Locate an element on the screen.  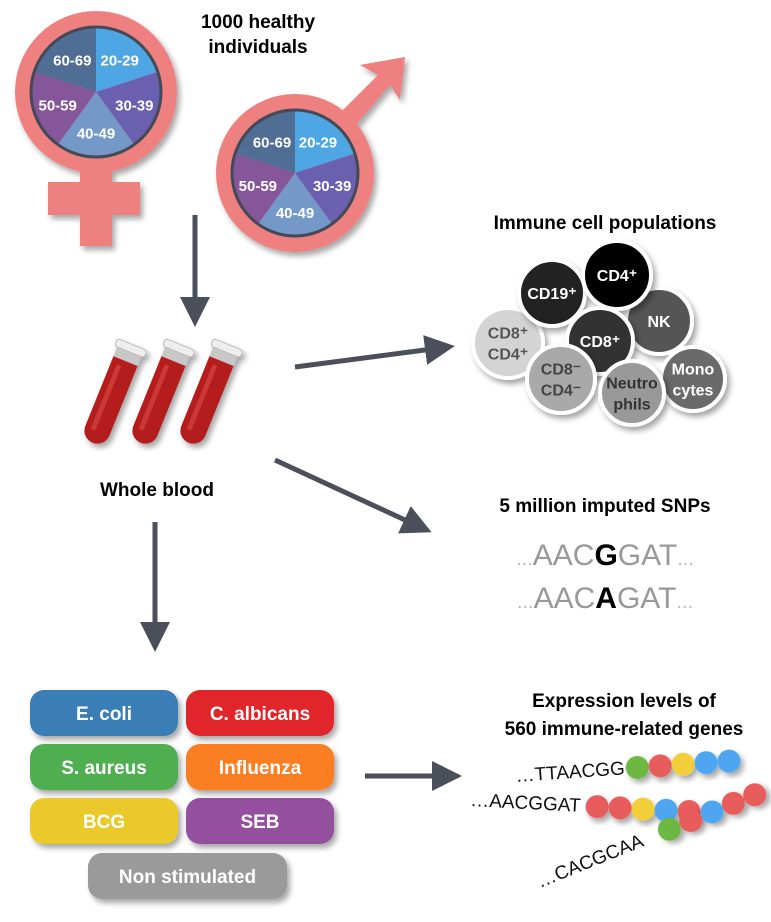
stimulus-s-aureus: S. aureus is located at coordinates (104, 767).